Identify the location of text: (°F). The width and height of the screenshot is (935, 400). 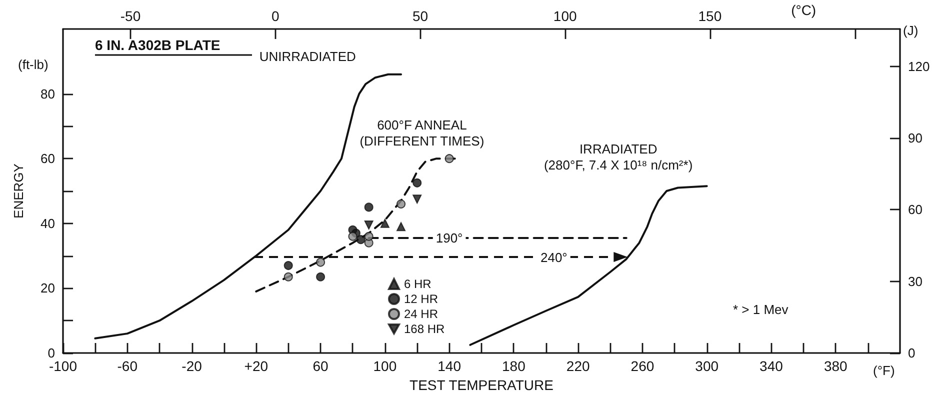
(884, 370).